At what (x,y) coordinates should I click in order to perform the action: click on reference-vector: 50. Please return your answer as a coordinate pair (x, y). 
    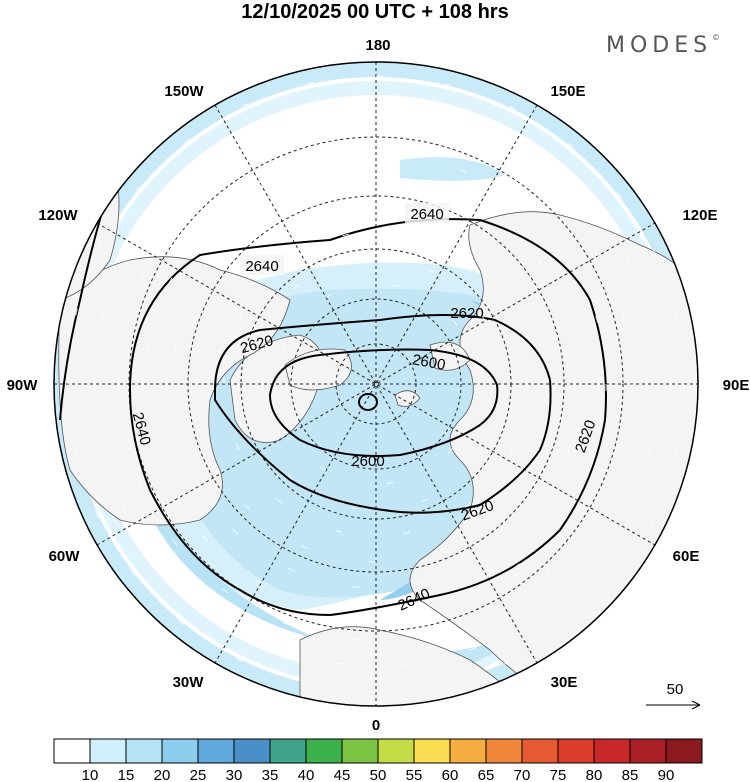
    Looking at the image, I should click on (673, 695).